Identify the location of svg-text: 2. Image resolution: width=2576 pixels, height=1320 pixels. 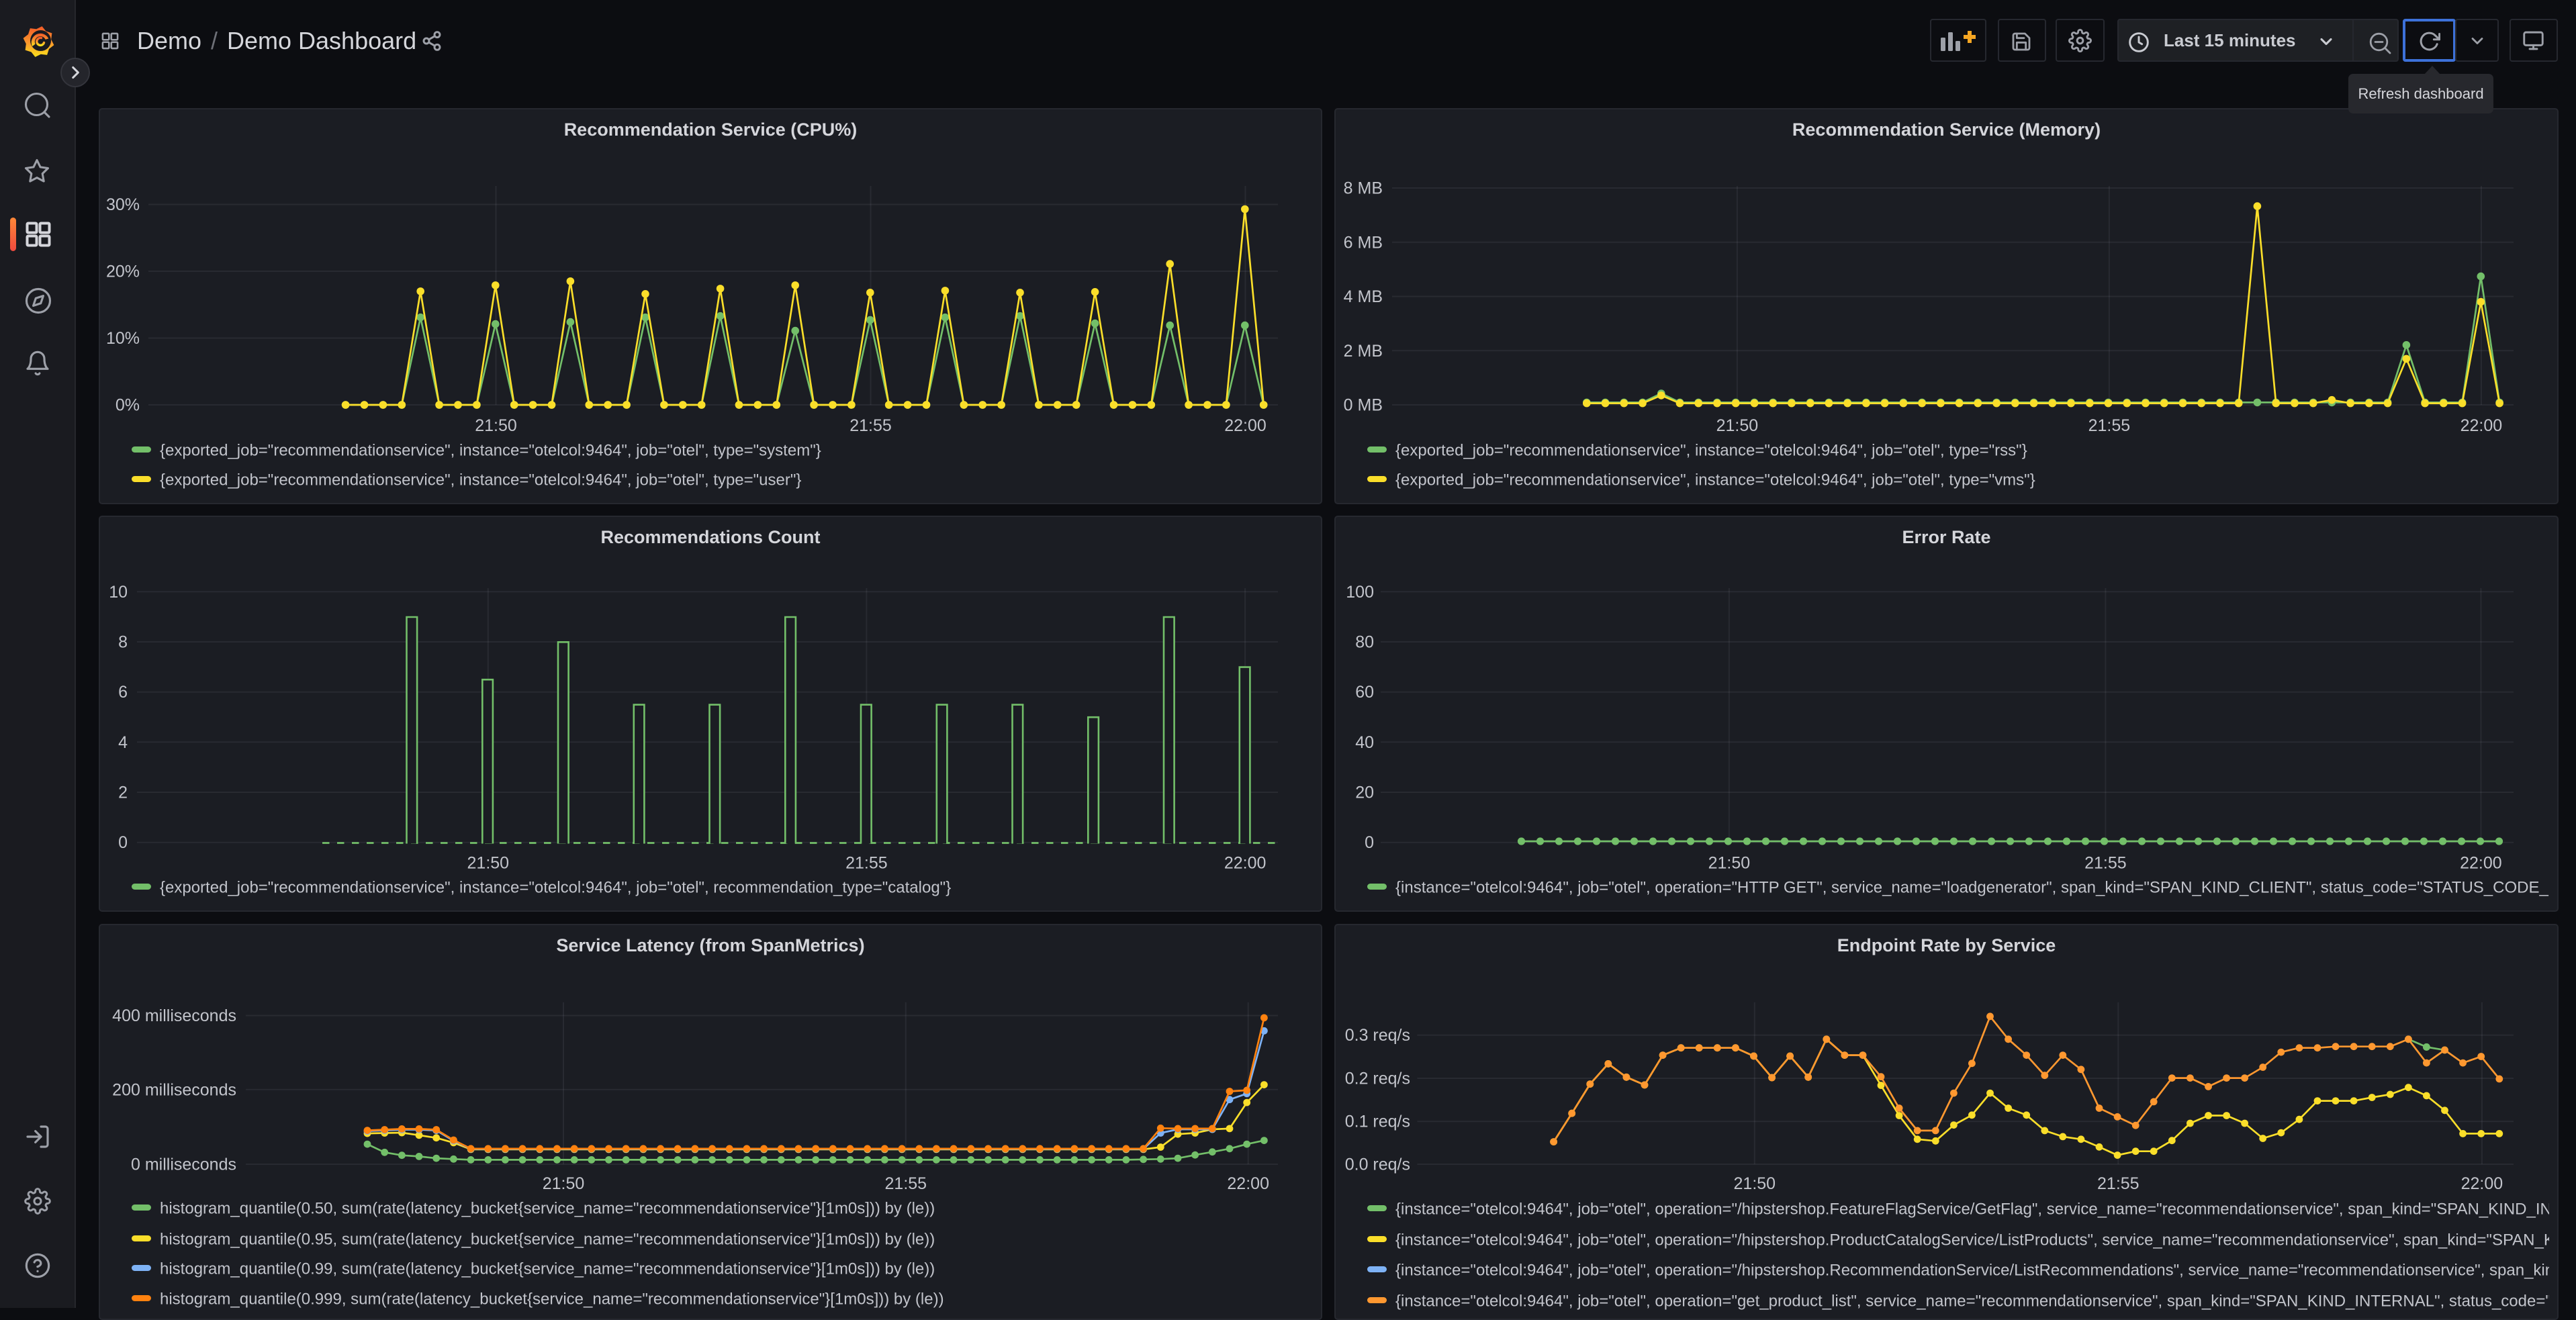
(123, 793).